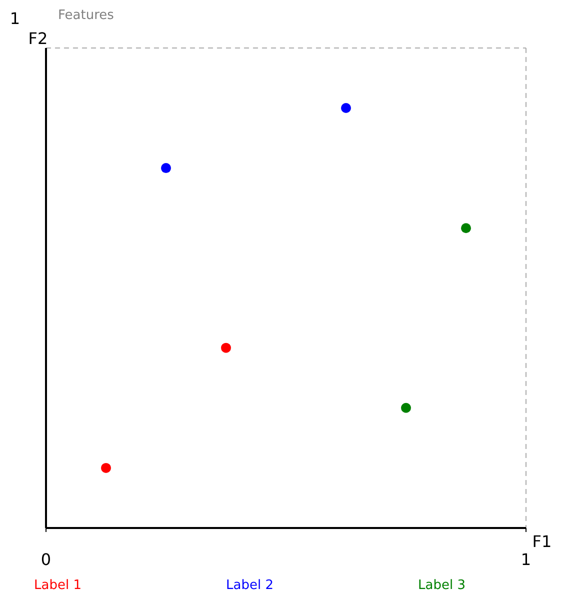 This screenshot has width=572, height=606. What do you see at coordinates (542, 541) in the screenshot?
I see `x-axis-title: F1` at bounding box center [542, 541].